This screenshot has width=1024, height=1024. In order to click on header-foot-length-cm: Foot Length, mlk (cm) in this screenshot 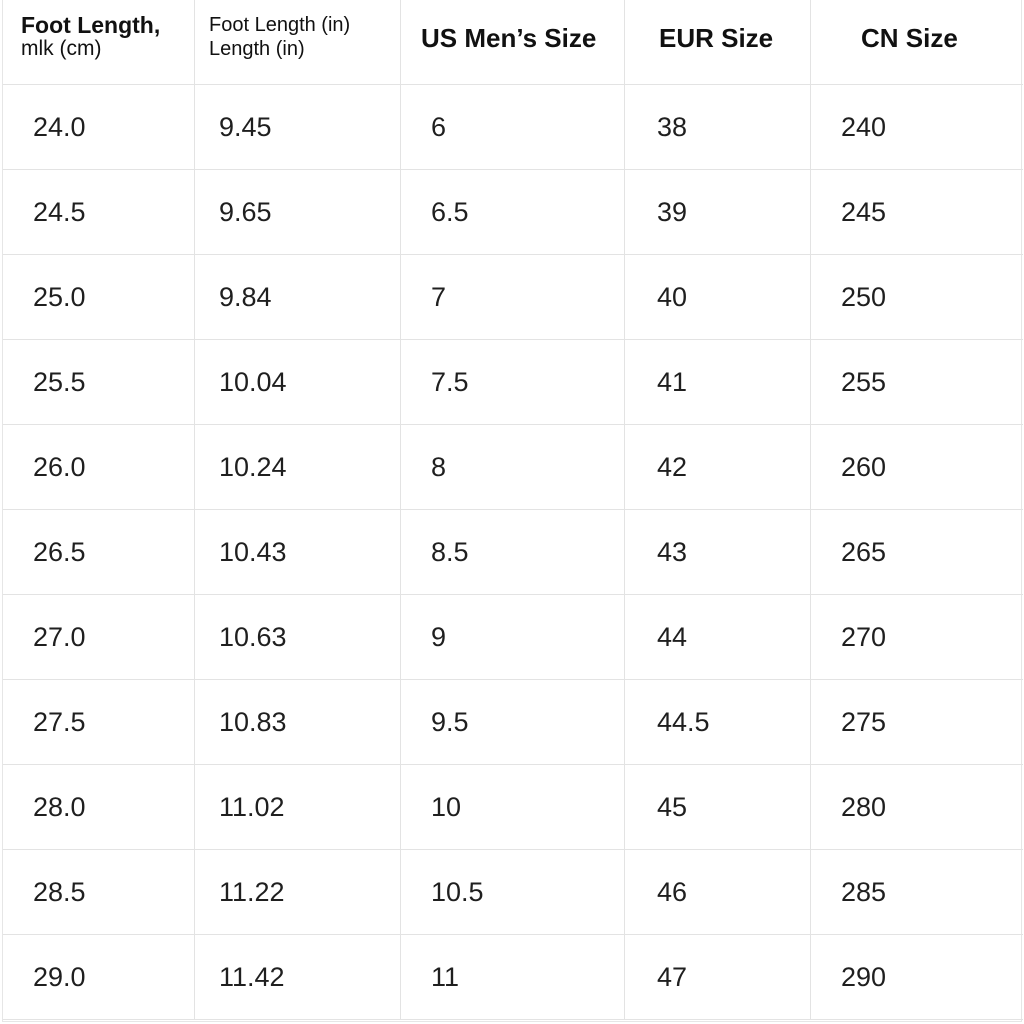, I will do `click(99, 42)`.